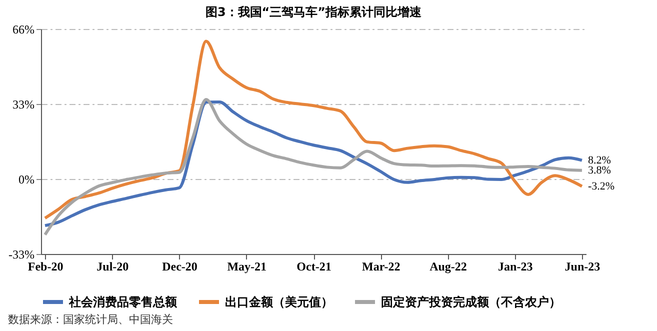 Image resolution: width=657 pixels, height=331 pixels. What do you see at coordinates (123, 302) in the screenshot?
I see `legend-label: 社会消费品零售总额` at bounding box center [123, 302].